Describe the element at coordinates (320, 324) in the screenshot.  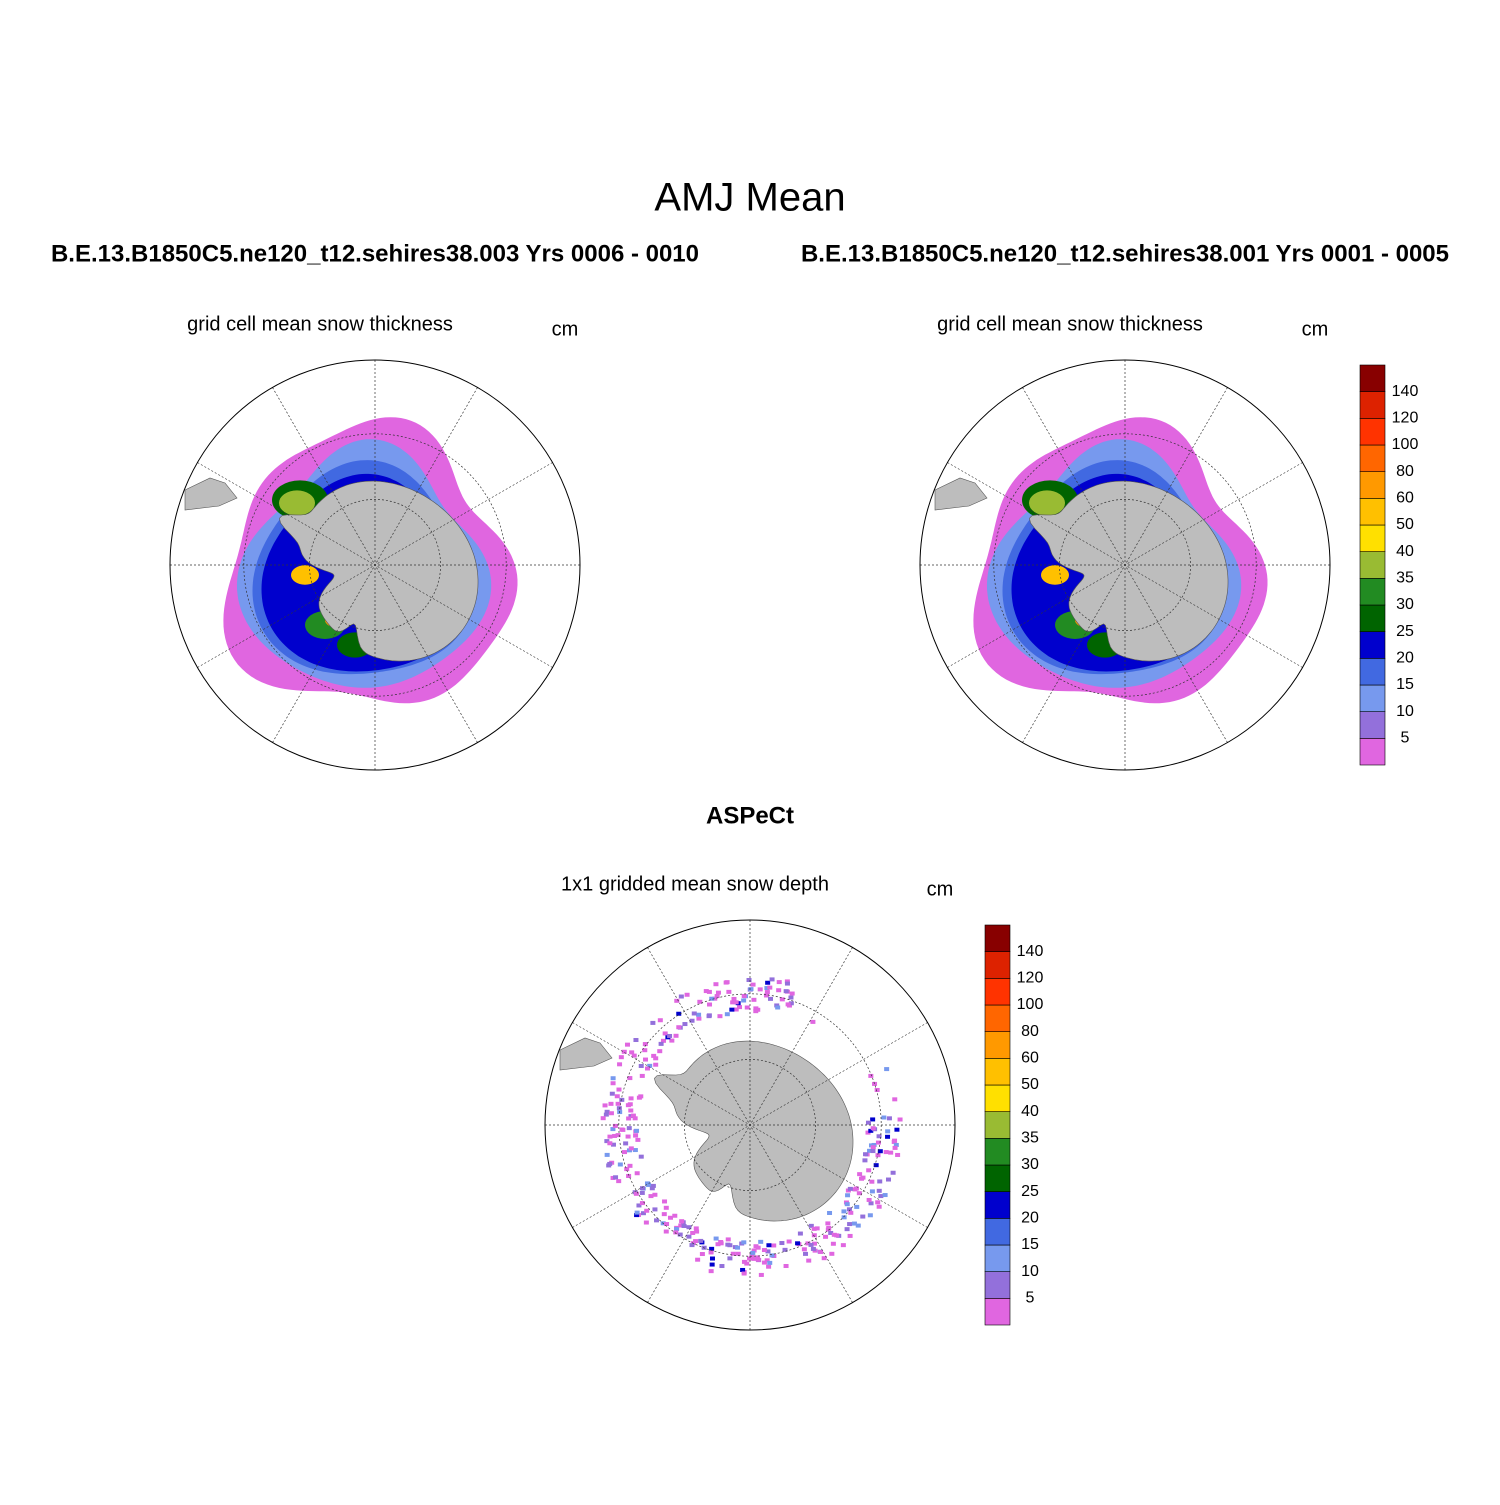
I see `panel-subtitle: grid cell mean snow thickness` at that location.